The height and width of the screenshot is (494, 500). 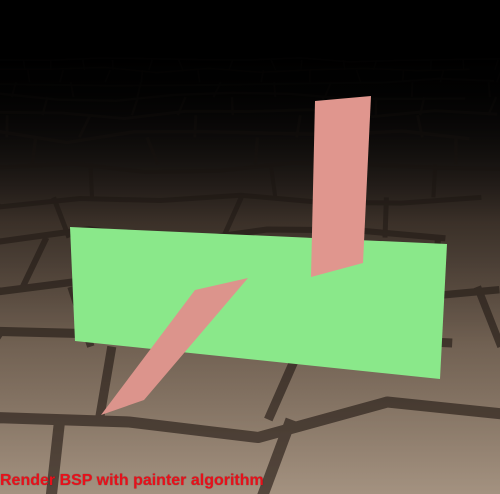 I want to click on upper-red-plane, so click(x=341, y=186).